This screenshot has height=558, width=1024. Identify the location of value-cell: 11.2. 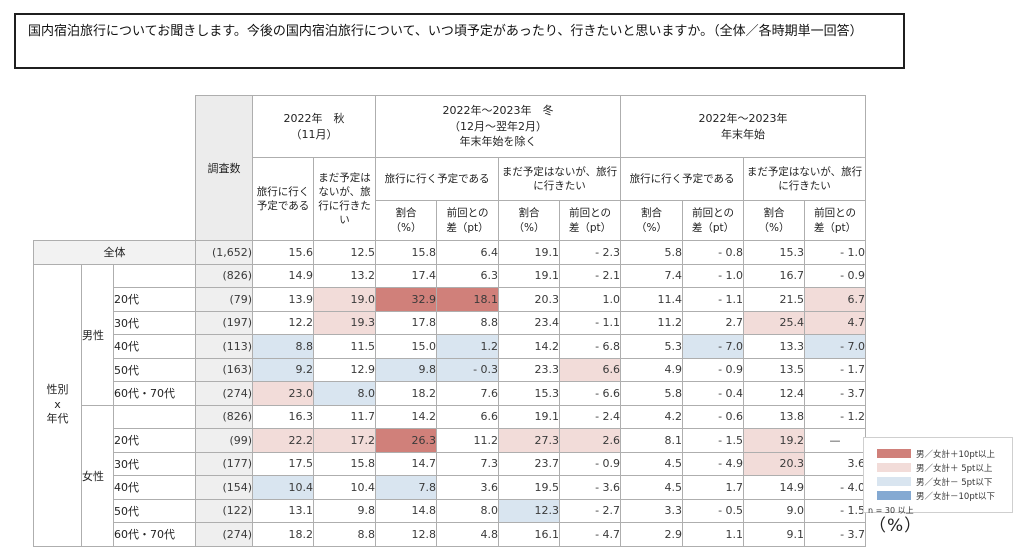
(652, 322).